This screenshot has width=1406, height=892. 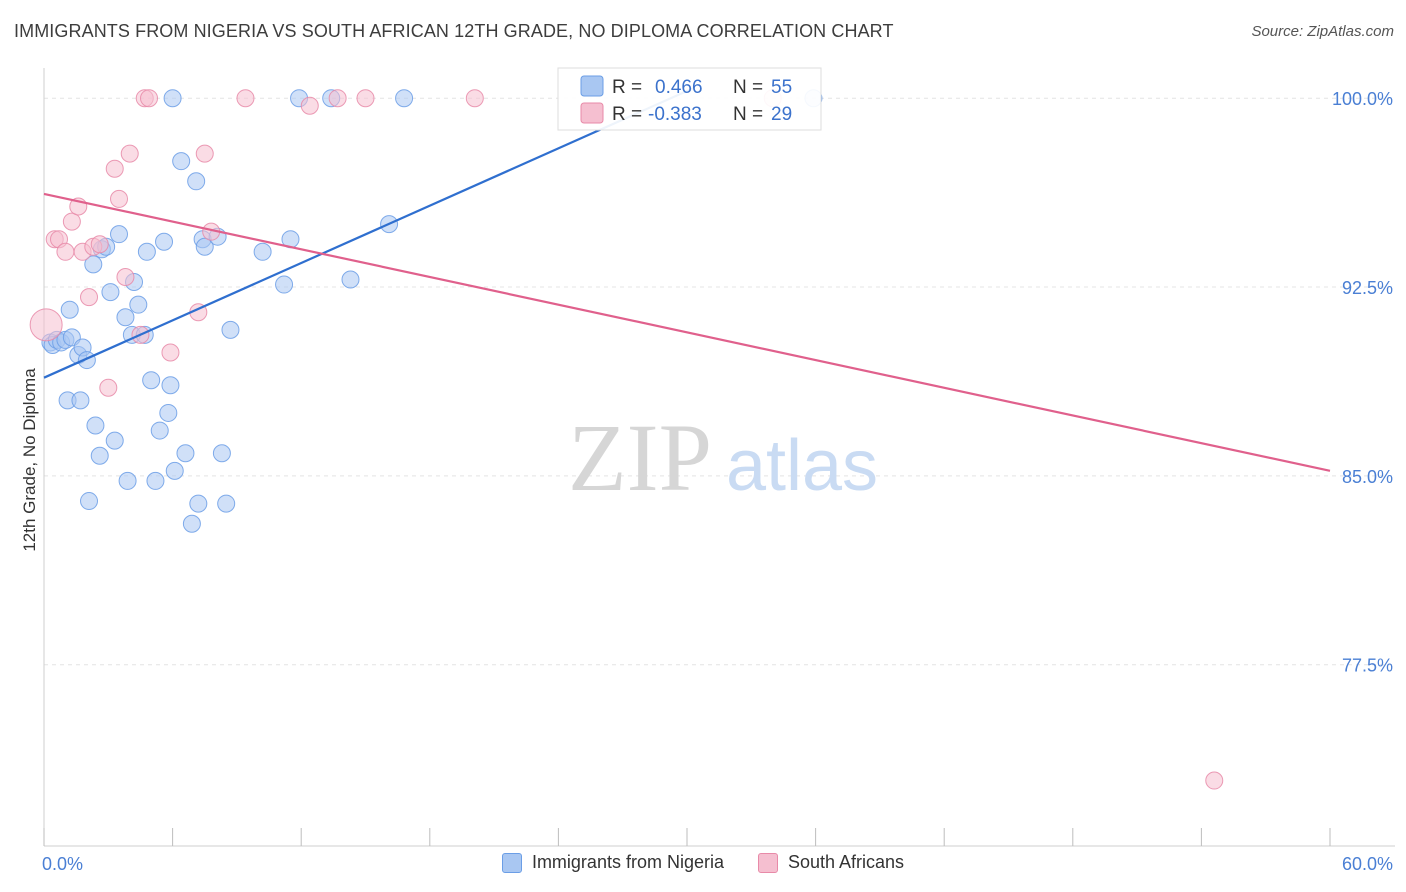 What do you see at coordinates (627, 862) in the screenshot?
I see `legend-label-nigeria: Immigrants from Nigeria` at bounding box center [627, 862].